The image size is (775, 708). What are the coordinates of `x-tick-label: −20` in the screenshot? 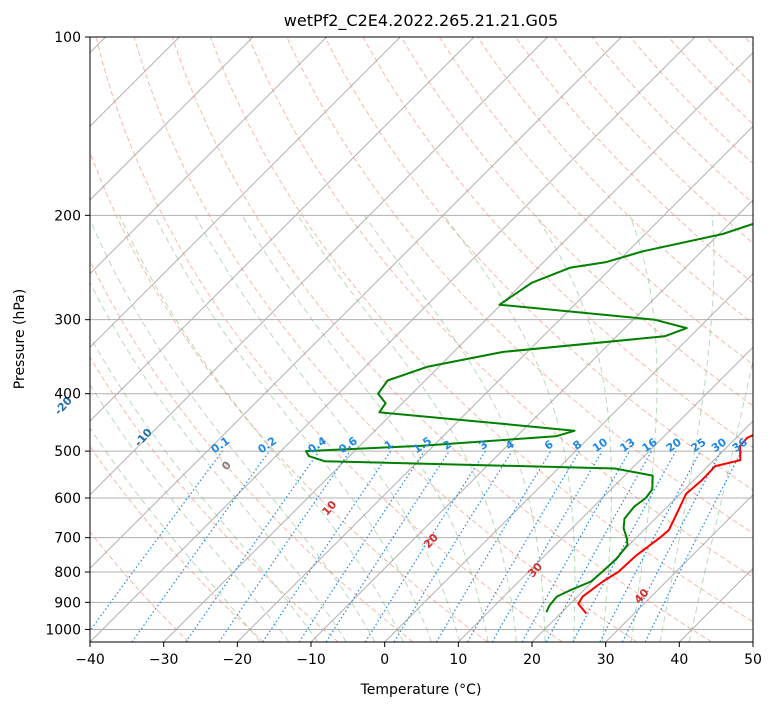 It's located at (238, 660).